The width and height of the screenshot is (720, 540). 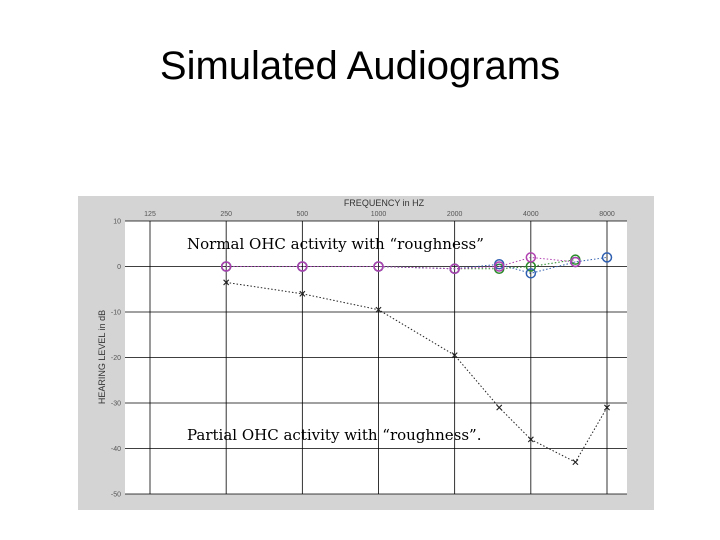 I want to click on x-tick-label: 4000, so click(x=531, y=214).